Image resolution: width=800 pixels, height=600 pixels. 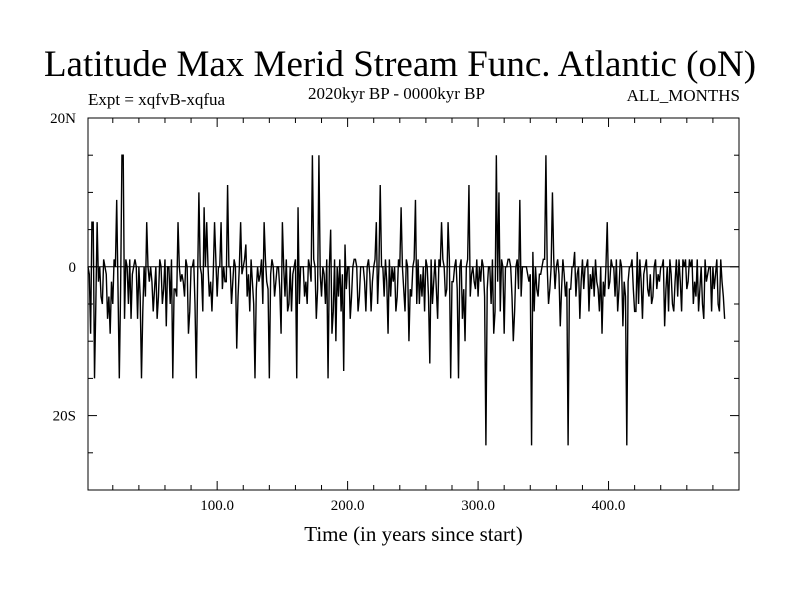 What do you see at coordinates (348, 506) in the screenshot?
I see `x-tick-label: 200.0` at bounding box center [348, 506].